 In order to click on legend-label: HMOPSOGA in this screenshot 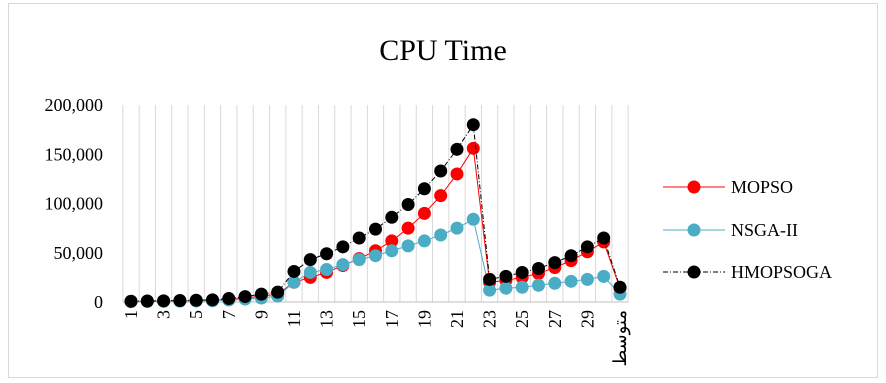, I will do `click(781, 272)`.